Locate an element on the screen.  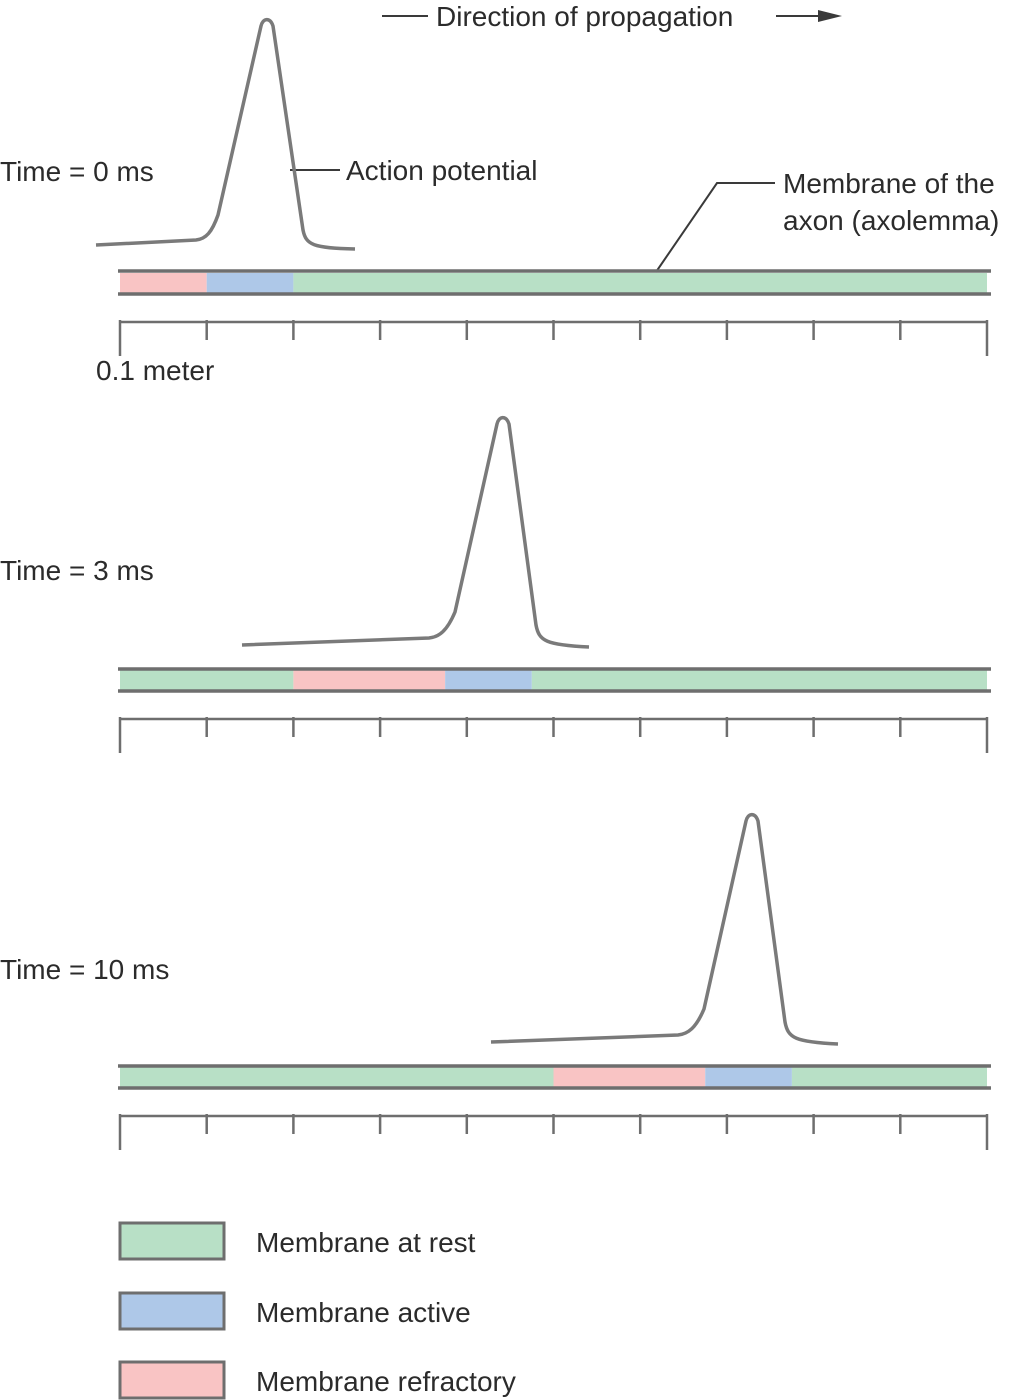
legend-label-refractory: Membrane refractory is located at coordinates (386, 1381).